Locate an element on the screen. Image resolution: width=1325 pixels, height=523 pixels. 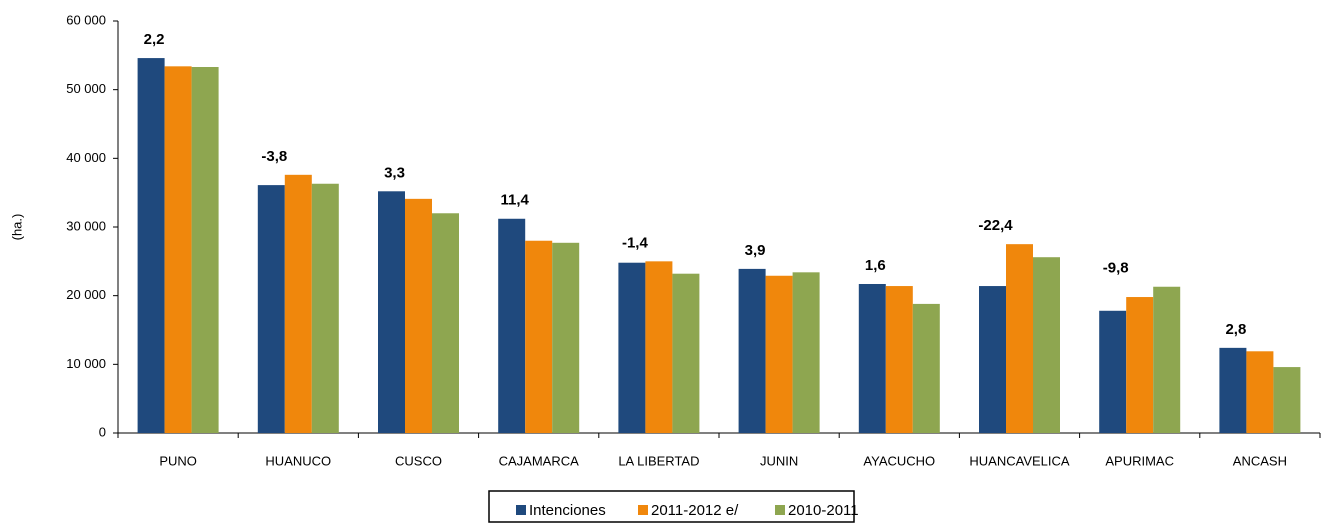
x-tick-label: ANCASH is located at coordinates (1260, 460).